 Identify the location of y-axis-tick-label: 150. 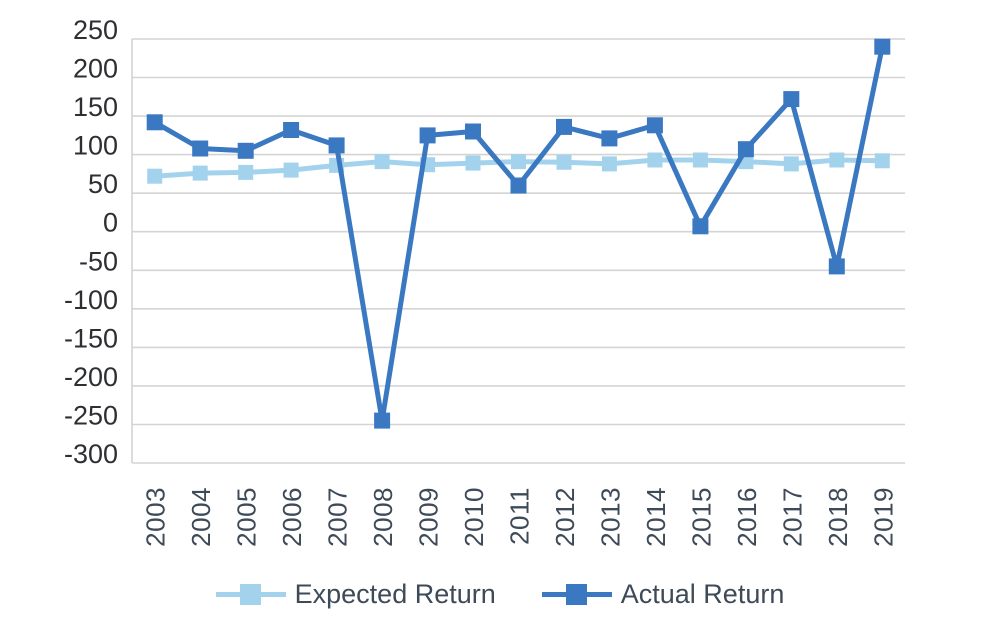
(95, 107).